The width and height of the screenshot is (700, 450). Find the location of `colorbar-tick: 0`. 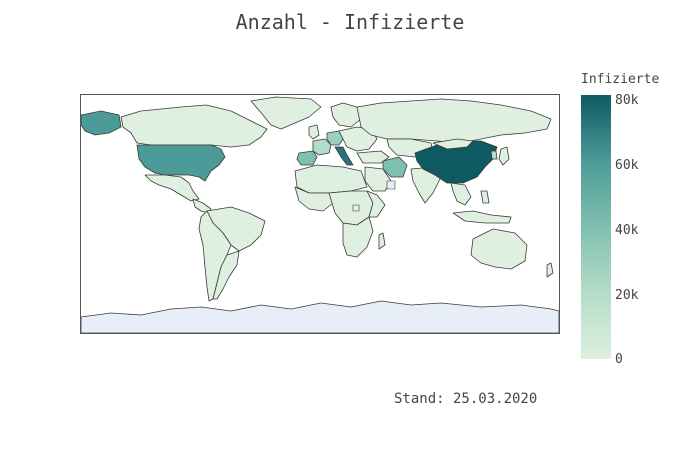

colorbar-tick: 0 is located at coordinates (619, 359).